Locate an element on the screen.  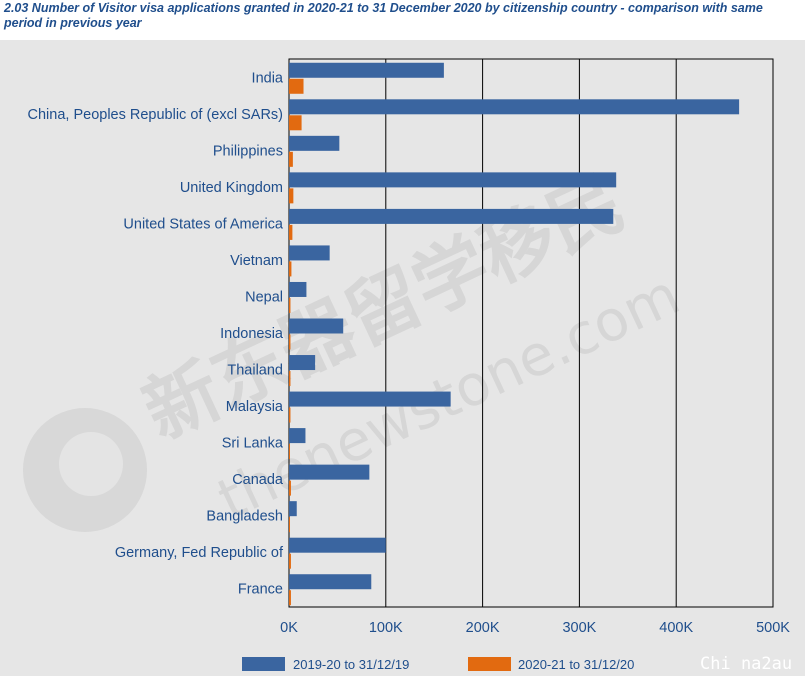
category-label: France is located at coordinates (260, 590).